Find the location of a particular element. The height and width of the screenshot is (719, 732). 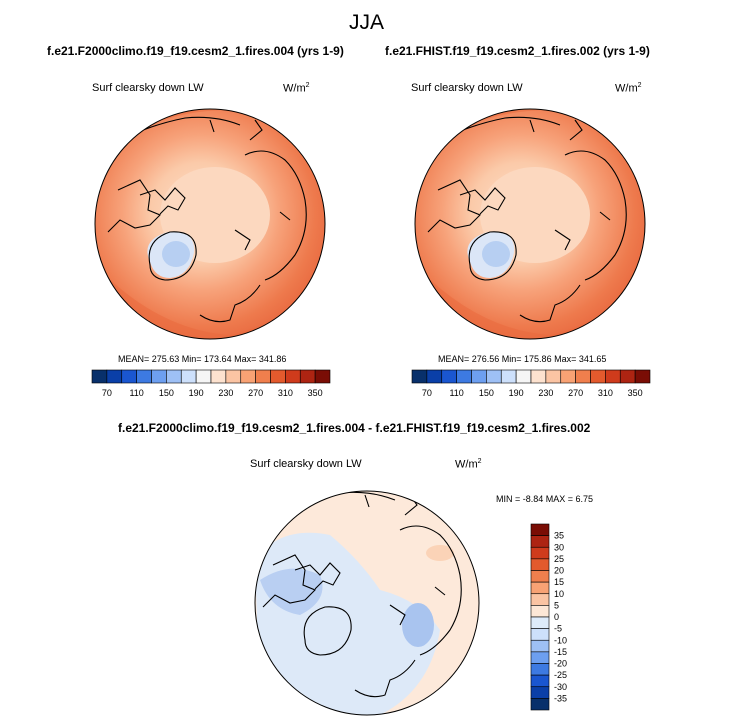

diff-colorbar-tick: 20 is located at coordinates (559, 571).